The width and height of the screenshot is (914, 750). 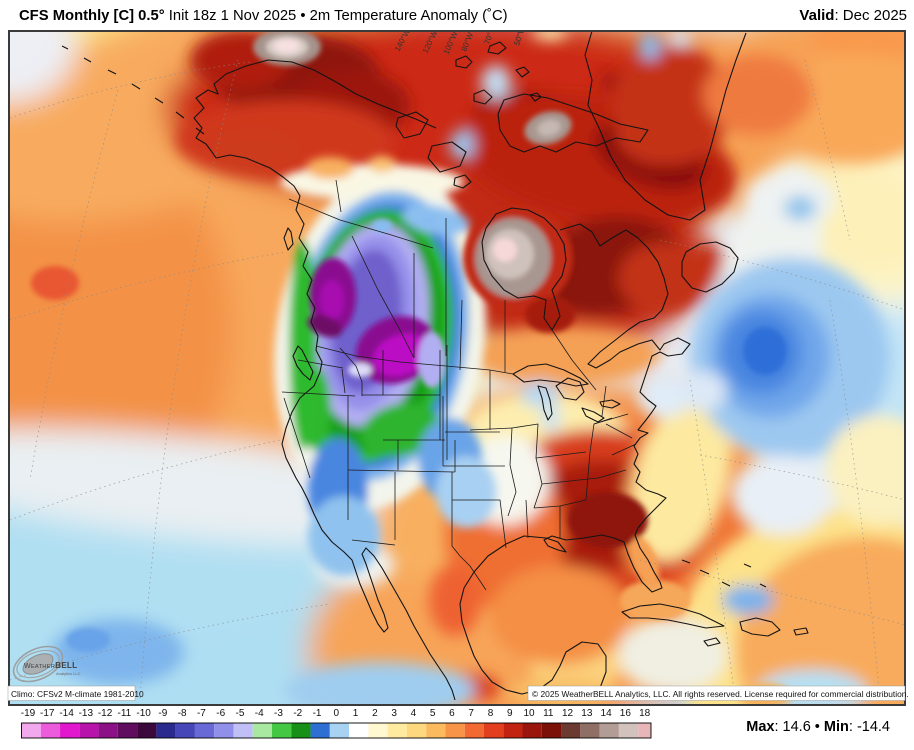 I want to click on svg-text:Climo: CFSv2 M-climate 1981-20: Climo: CFSv2 M-climate 1981-2010, so click(x=77, y=694).